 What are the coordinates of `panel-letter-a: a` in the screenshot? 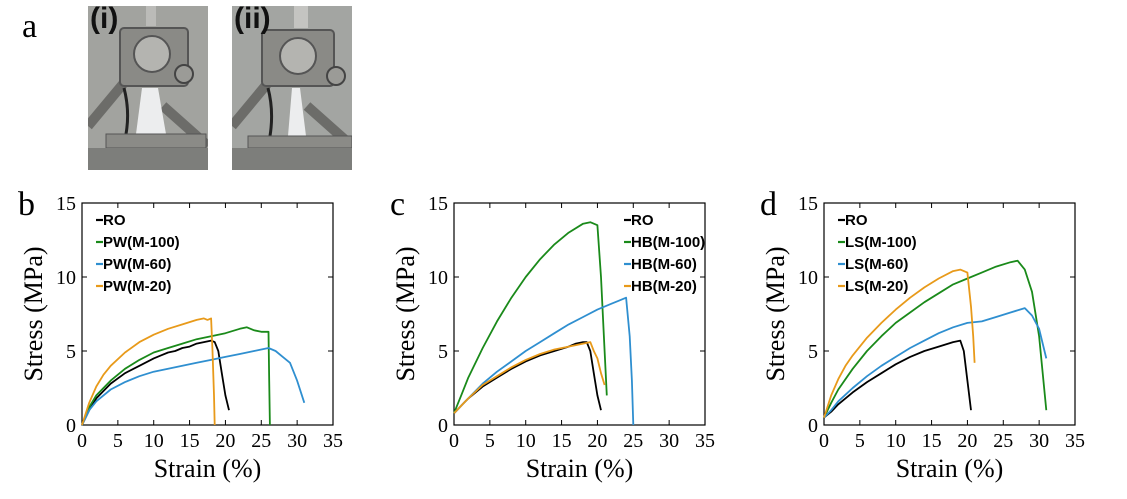 It's located at (30, 26).